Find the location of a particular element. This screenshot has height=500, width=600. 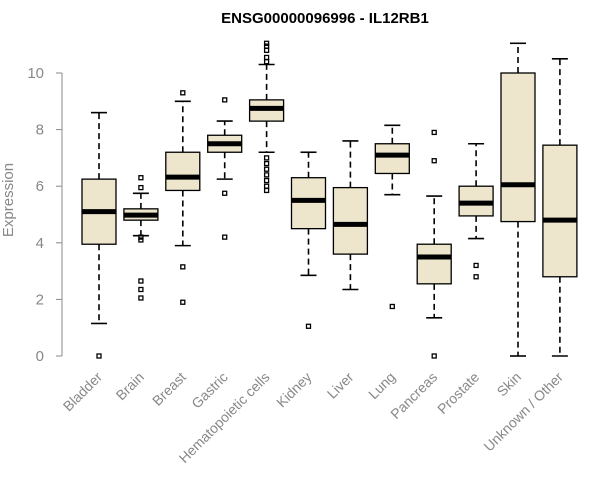

box-kidney is located at coordinates (308, 240).